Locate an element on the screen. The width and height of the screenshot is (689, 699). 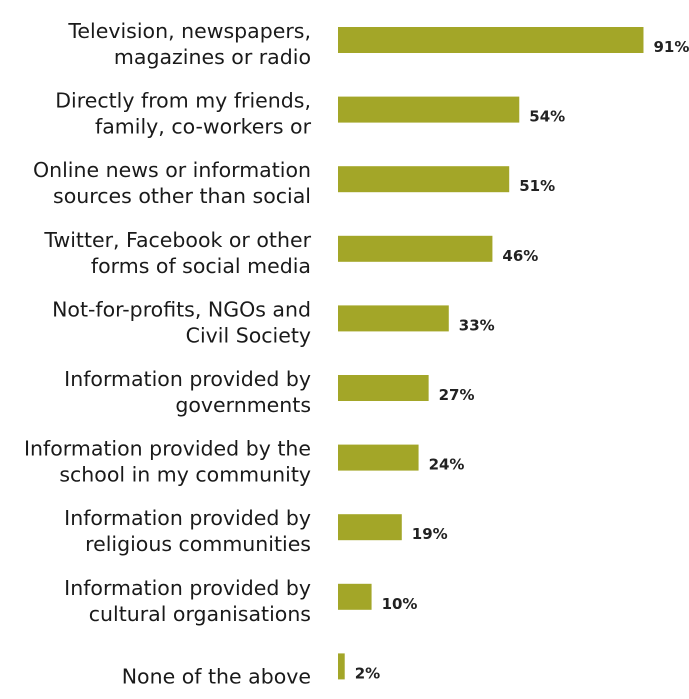
category-label-4-line-1: Civil Society is located at coordinates (248, 335).